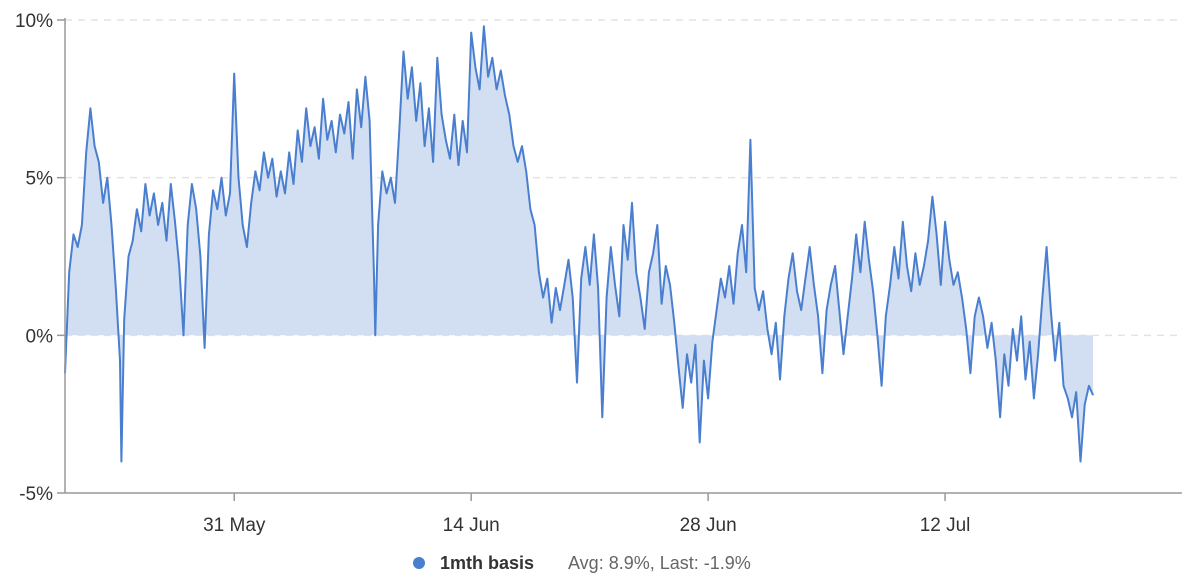 The width and height of the screenshot is (1196, 580). What do you see at coordinates (40, 258) in the screenshot?
I see `y-axis-ticks: 10% 5% 0% -5%` at bounding box center [40, 258].